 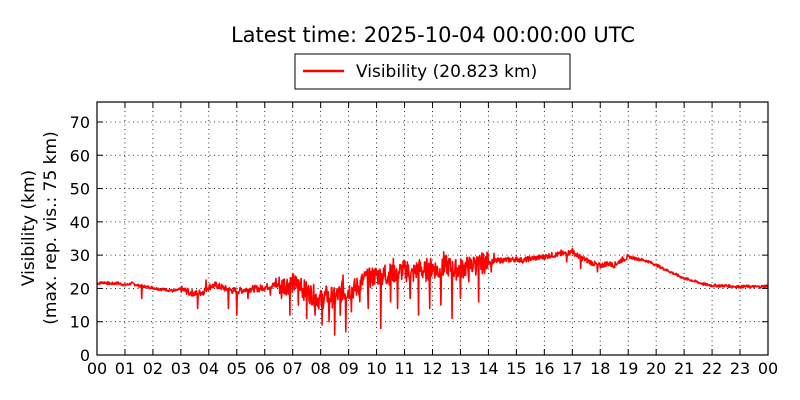 I want to click on x-tick-label: 05, so click(x=237, y=368).